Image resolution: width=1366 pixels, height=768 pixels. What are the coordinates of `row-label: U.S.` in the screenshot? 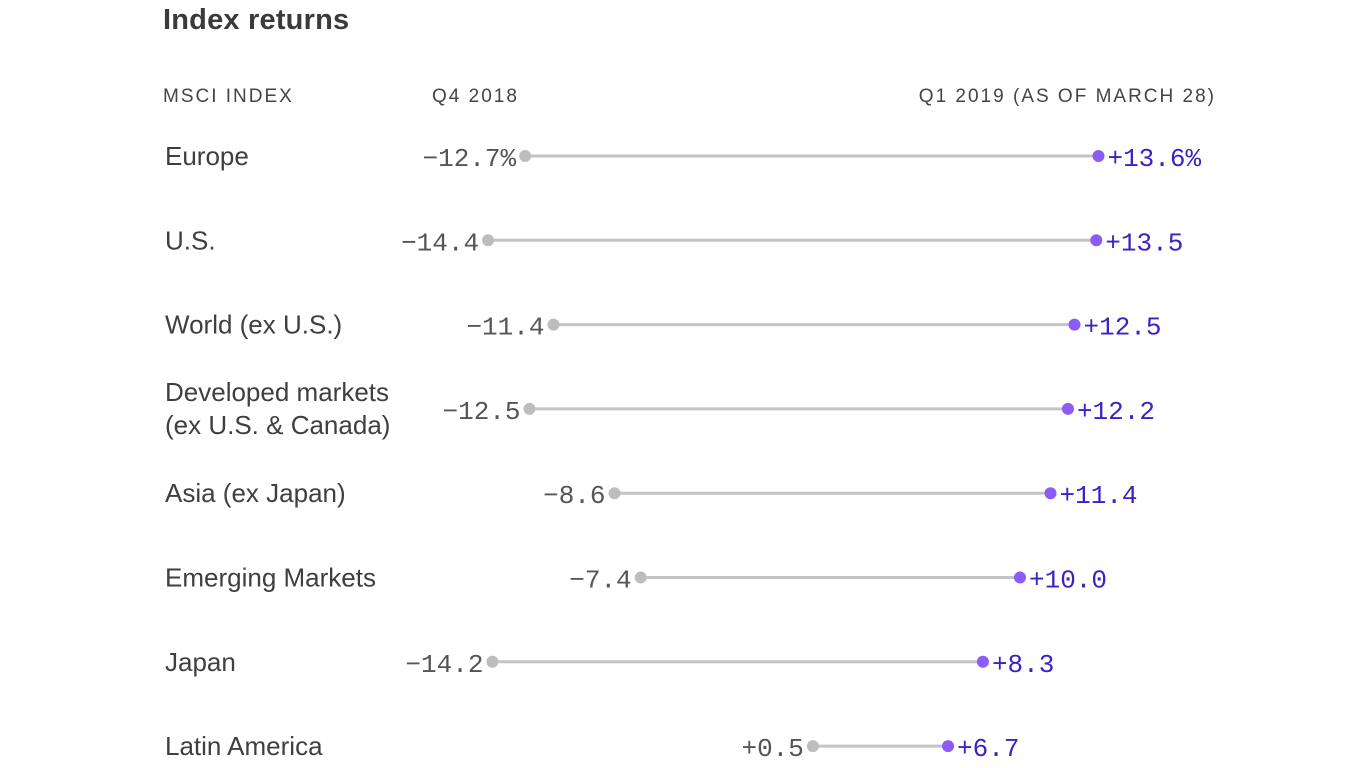 It's located at (190, 240).